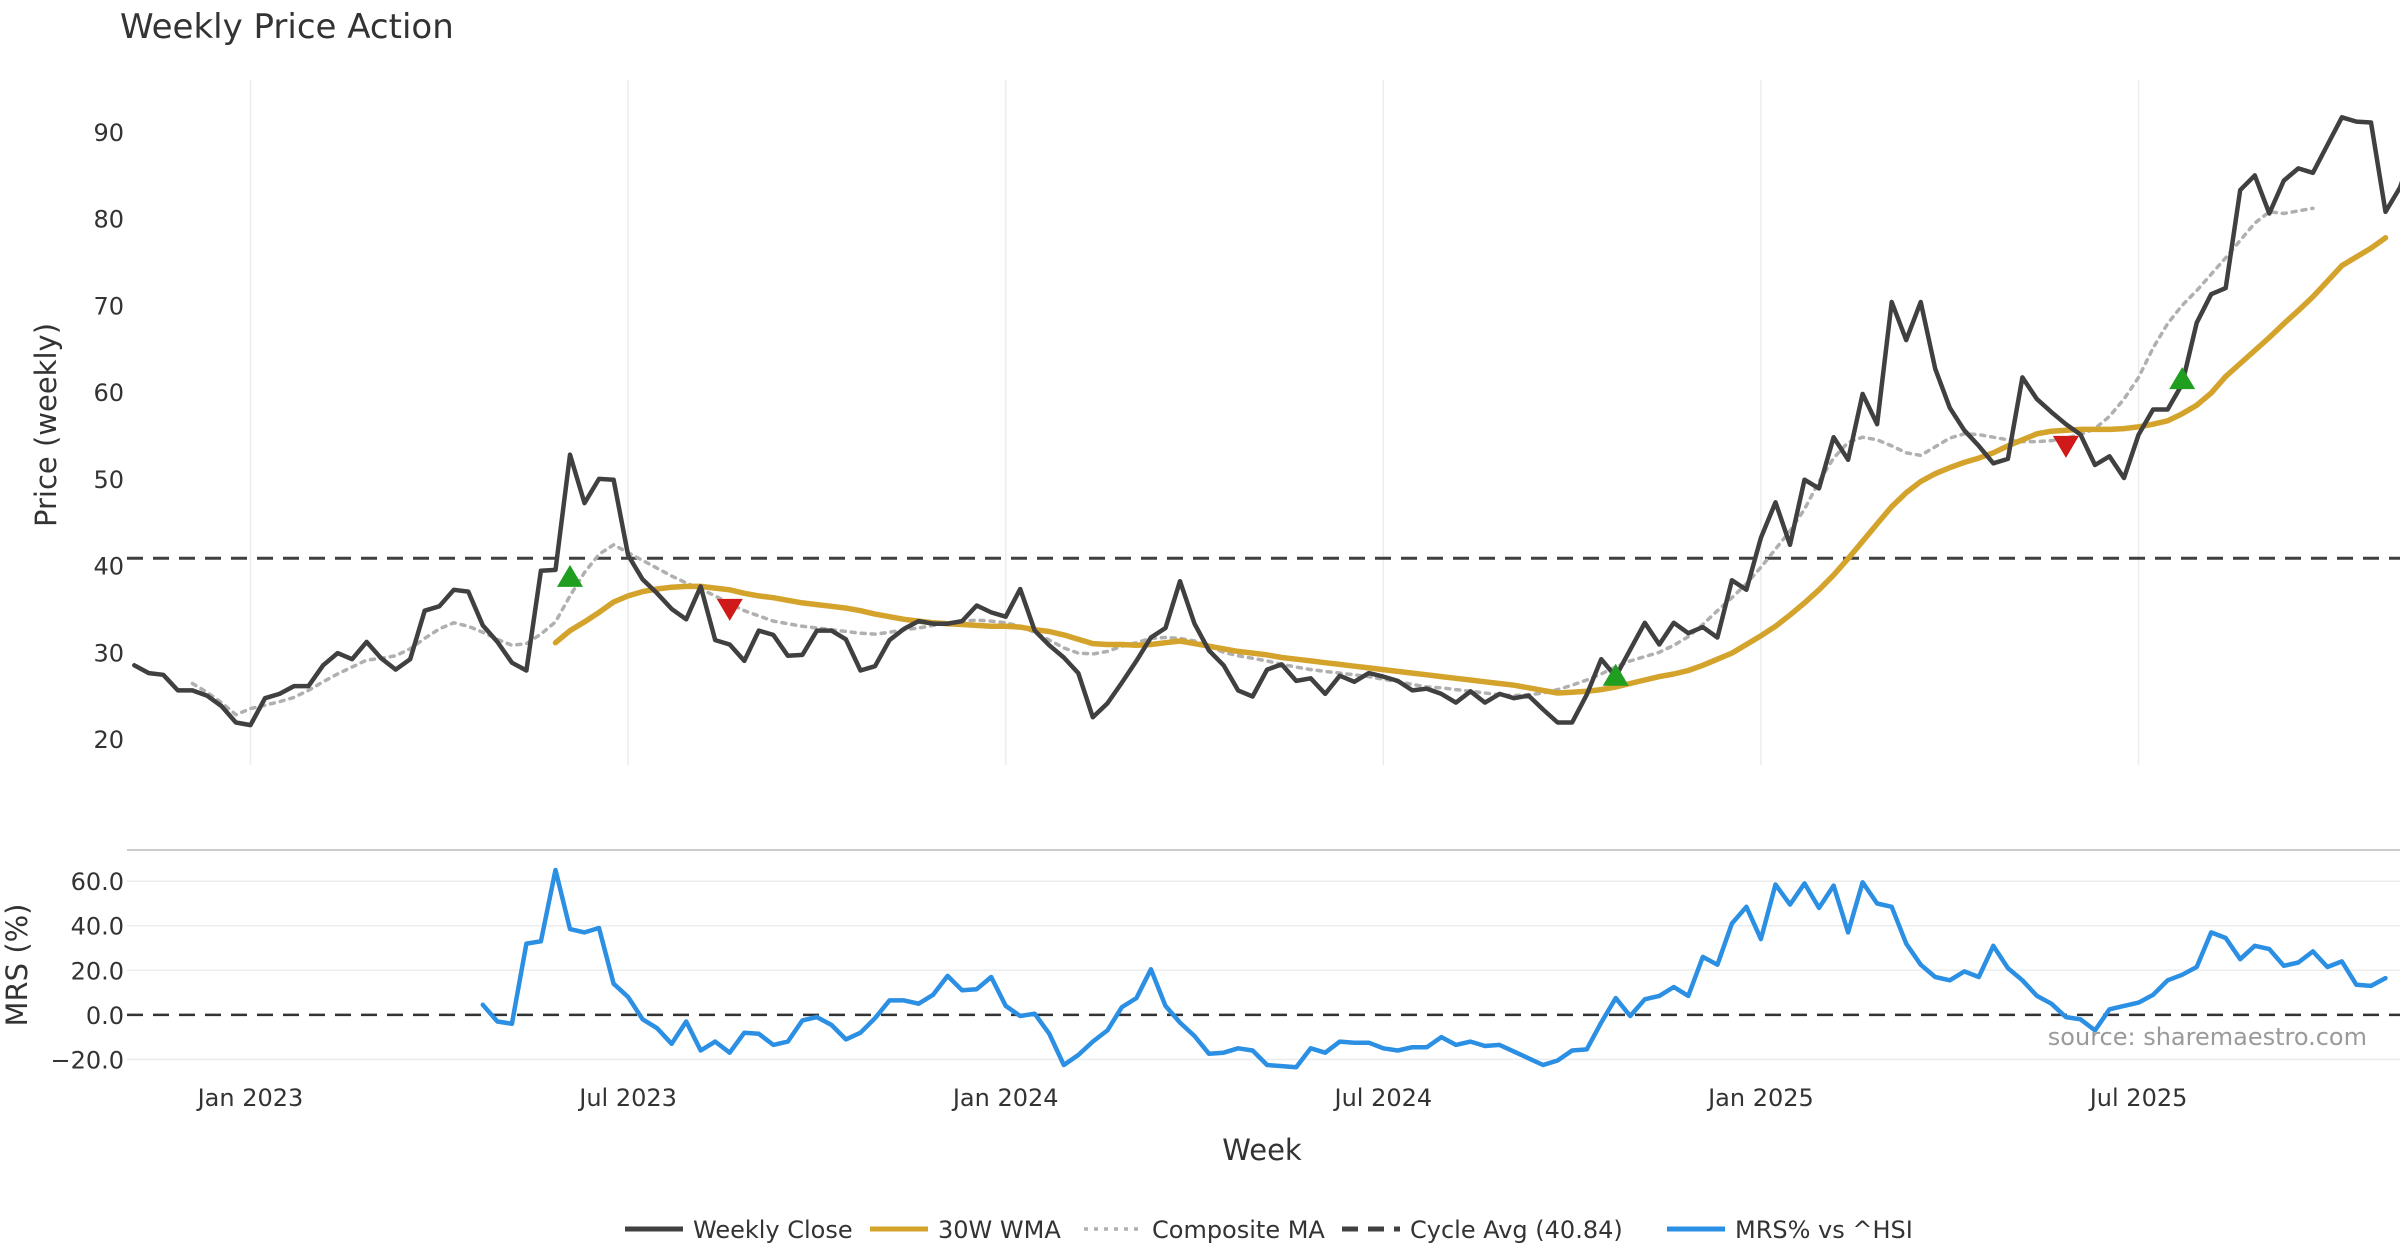 The height and width of the screenshot is (1260, 2400). Describe the element at coordinates (87, 1060) in the screenshot. I see `mrs-y-tick-label: −20.0` at that location.